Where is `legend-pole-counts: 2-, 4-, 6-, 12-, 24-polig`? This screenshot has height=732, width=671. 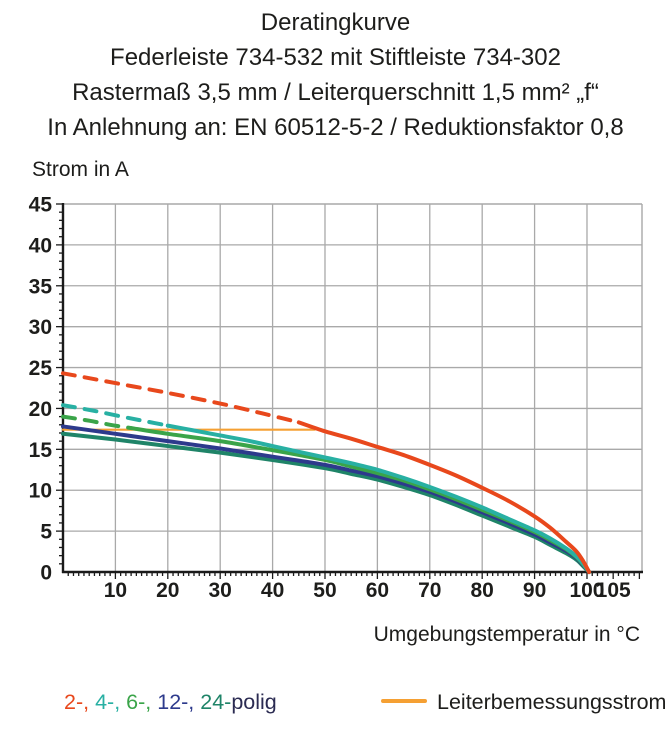
legend-pole-counts: 2-, 4-, 6-, 12-, 24-polig is located at coordinates (170, 702).